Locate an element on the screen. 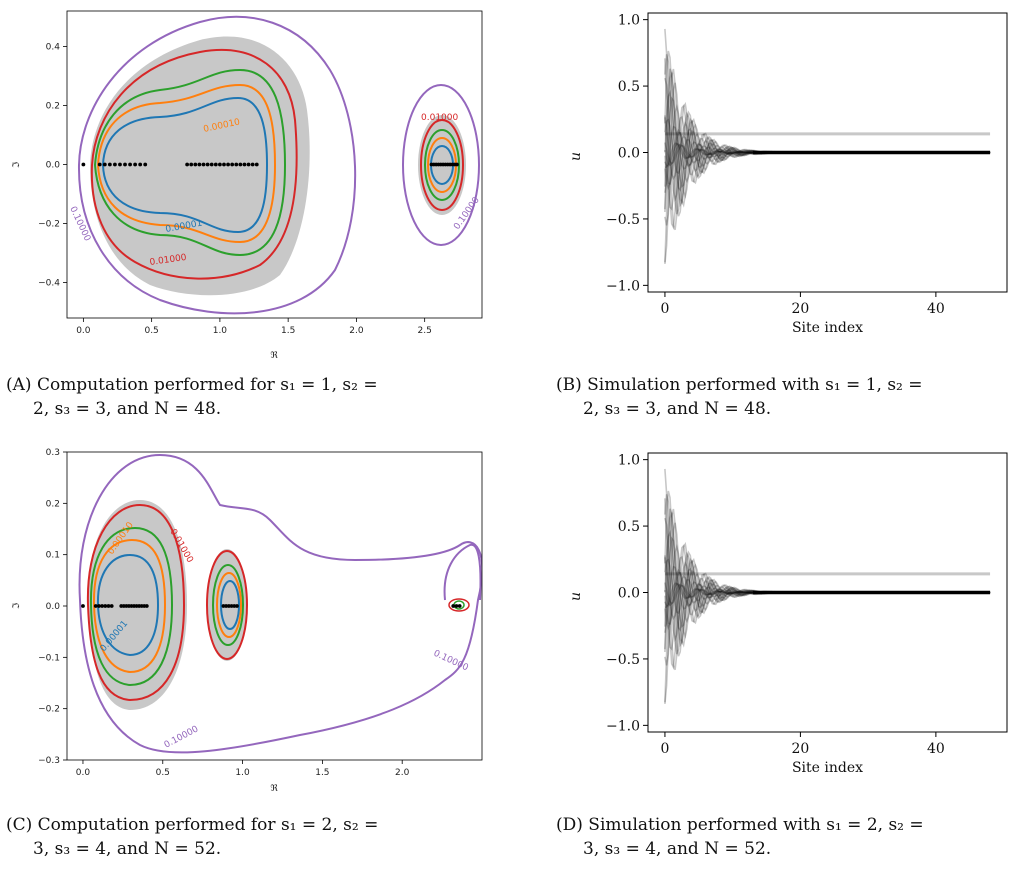  contour-a-red-left is located at coordinates (194, 164).